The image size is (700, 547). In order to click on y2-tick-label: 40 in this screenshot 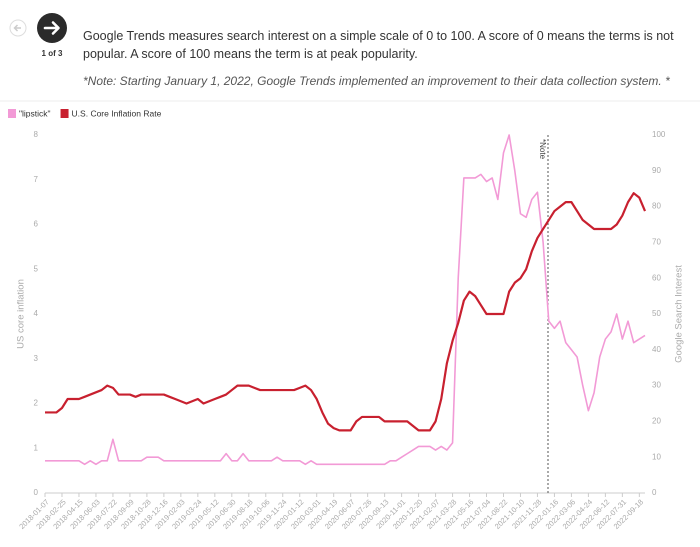, I will do `click(656, 349)`.